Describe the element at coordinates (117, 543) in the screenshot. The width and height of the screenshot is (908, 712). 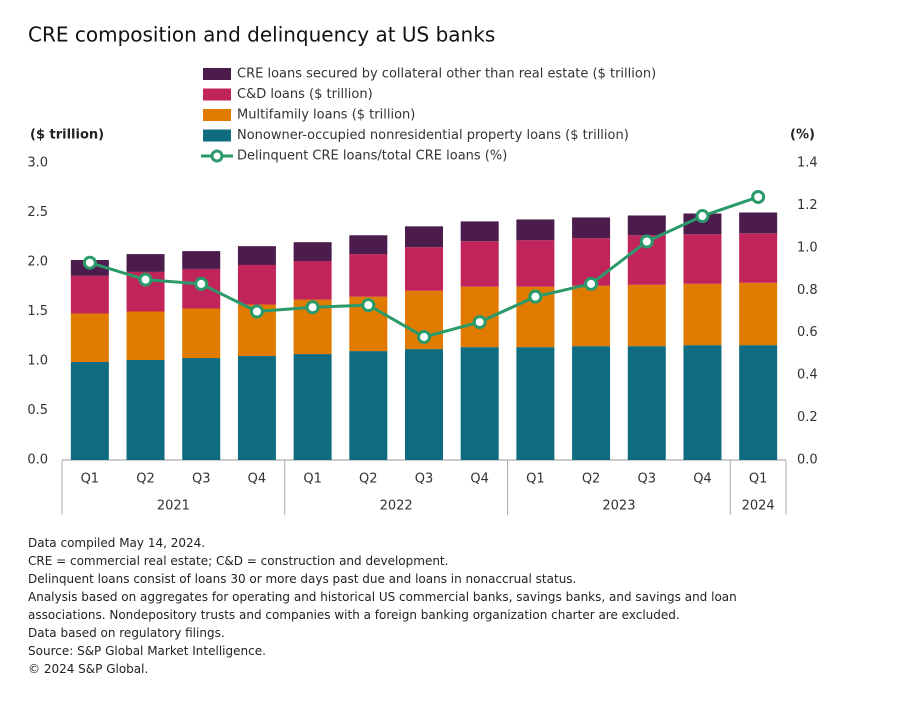
I see `note: Data compiled May 14, 2024.` at that location.